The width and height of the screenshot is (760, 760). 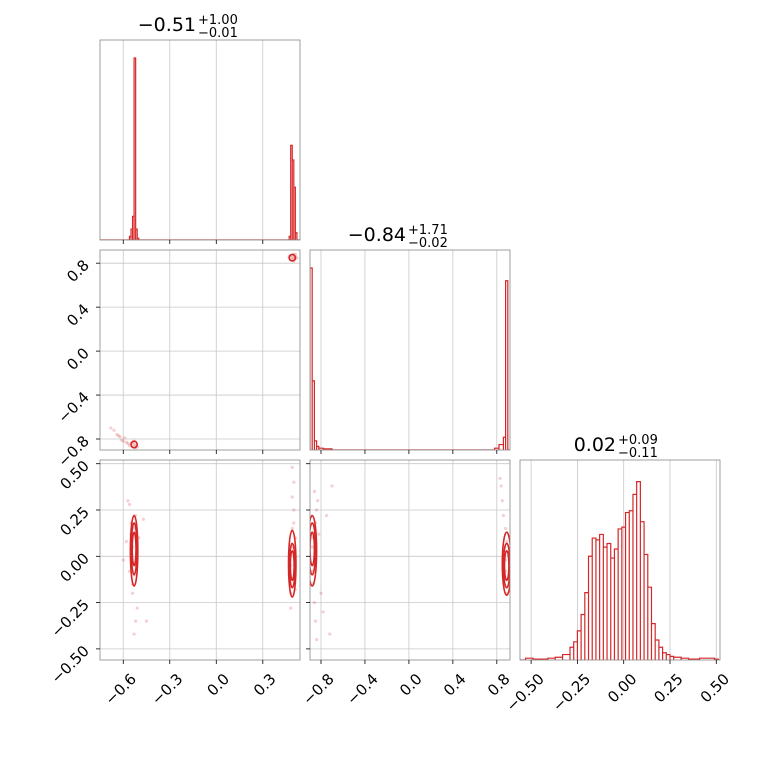 What do you see at coordinates (78, 271) in the screenshot?
I see `y-tick-label: 0.8` at bounding box center [78, 271].